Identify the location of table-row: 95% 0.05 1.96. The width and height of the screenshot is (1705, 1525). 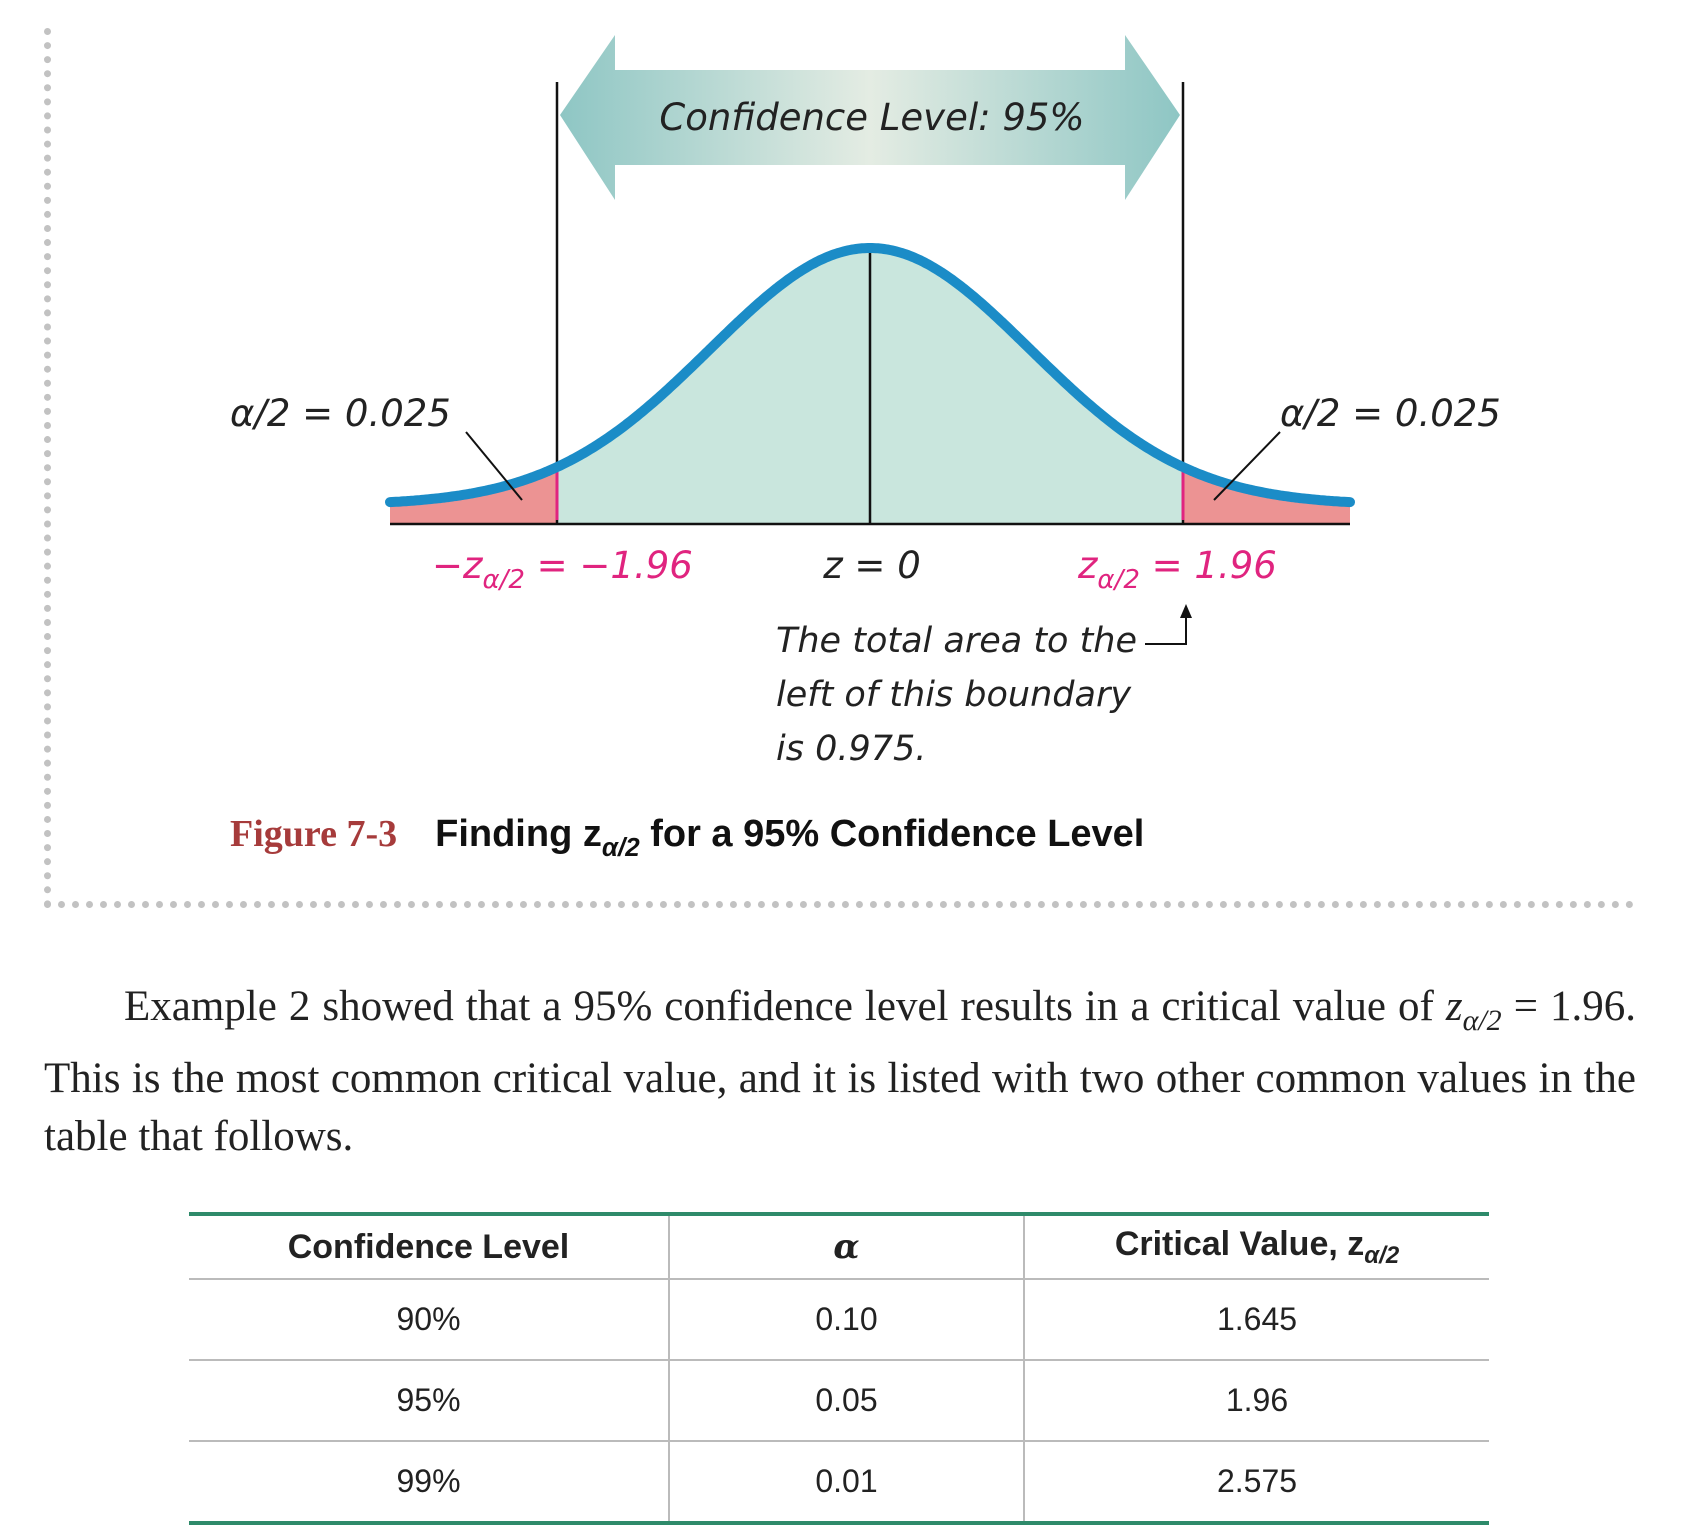
(839, 1400).